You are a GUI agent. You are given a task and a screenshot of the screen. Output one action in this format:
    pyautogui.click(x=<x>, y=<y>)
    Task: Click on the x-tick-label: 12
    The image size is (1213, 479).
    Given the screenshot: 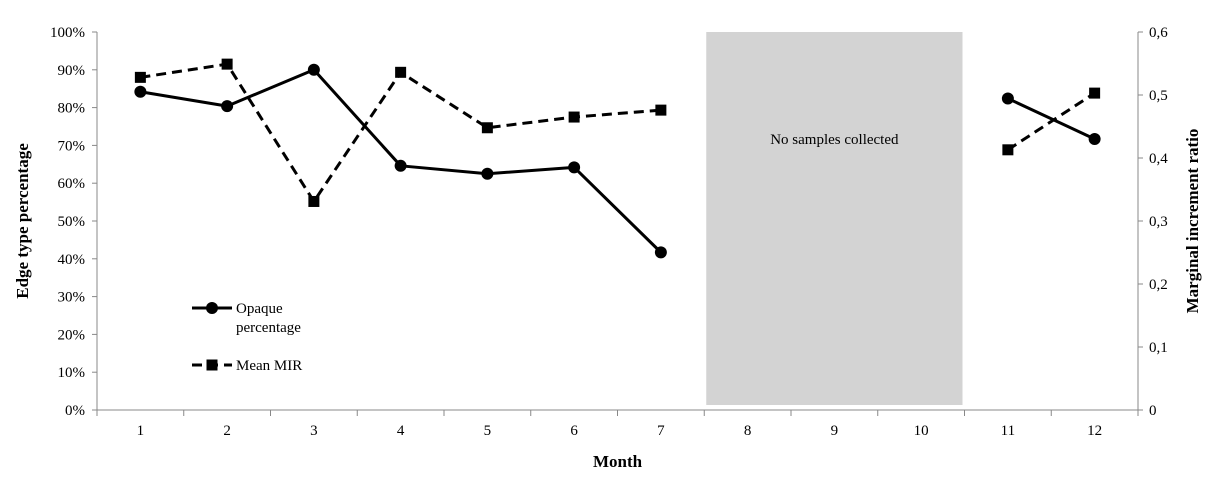 What is the action you would take?
    pyautogui.click(x=1094, y=431)
    